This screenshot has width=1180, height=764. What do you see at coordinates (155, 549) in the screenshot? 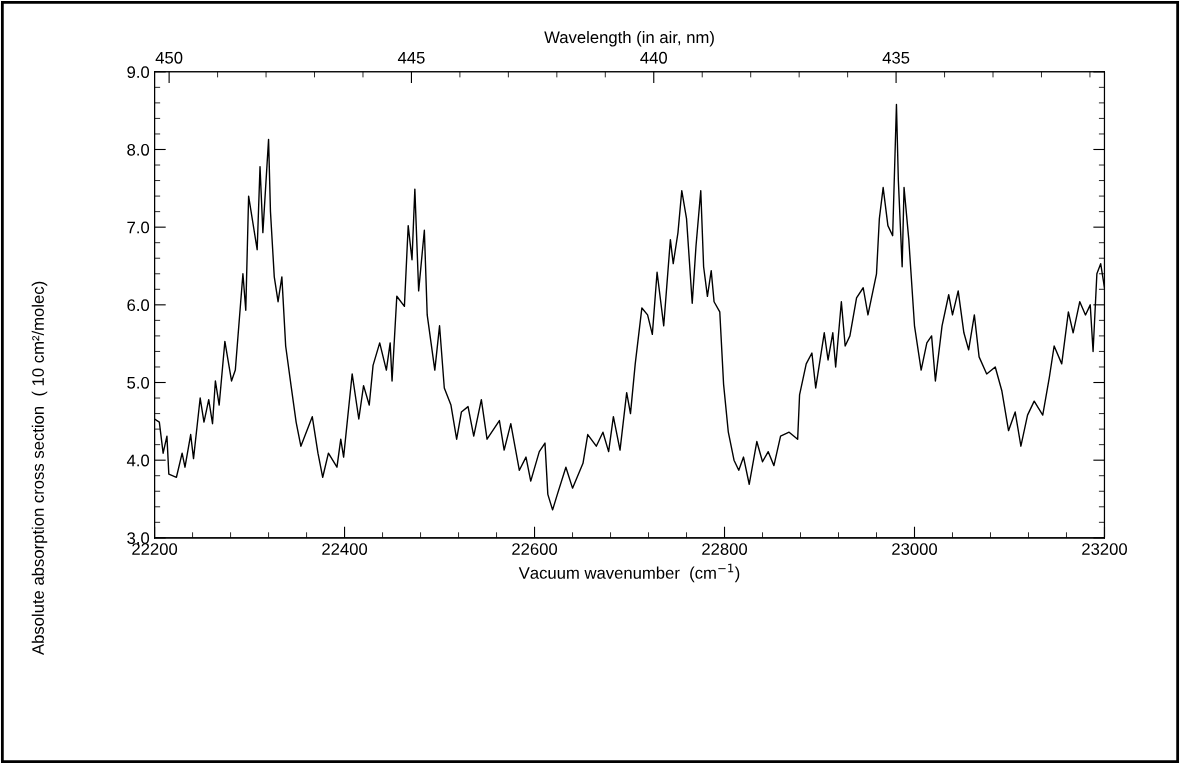
I see `x-tick-label: 22200` at bounding box center [155, 549].